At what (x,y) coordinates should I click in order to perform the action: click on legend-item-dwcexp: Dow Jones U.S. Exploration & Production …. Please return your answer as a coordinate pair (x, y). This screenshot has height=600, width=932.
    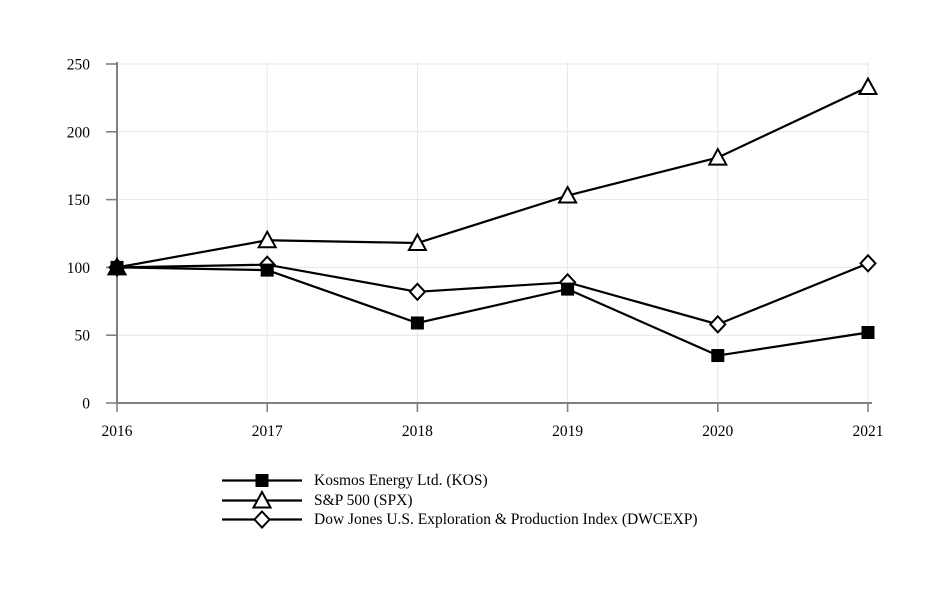
    Looking at the image, I should click on (460, 520).